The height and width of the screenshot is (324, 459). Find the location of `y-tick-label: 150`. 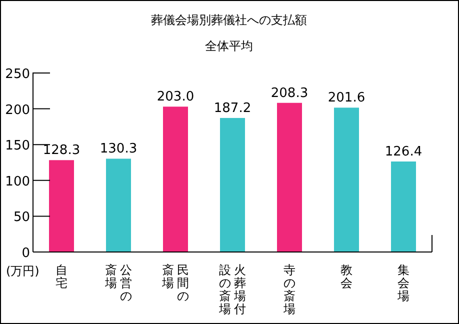

y-tick-label: 150 is located at coordinates (17, 146).